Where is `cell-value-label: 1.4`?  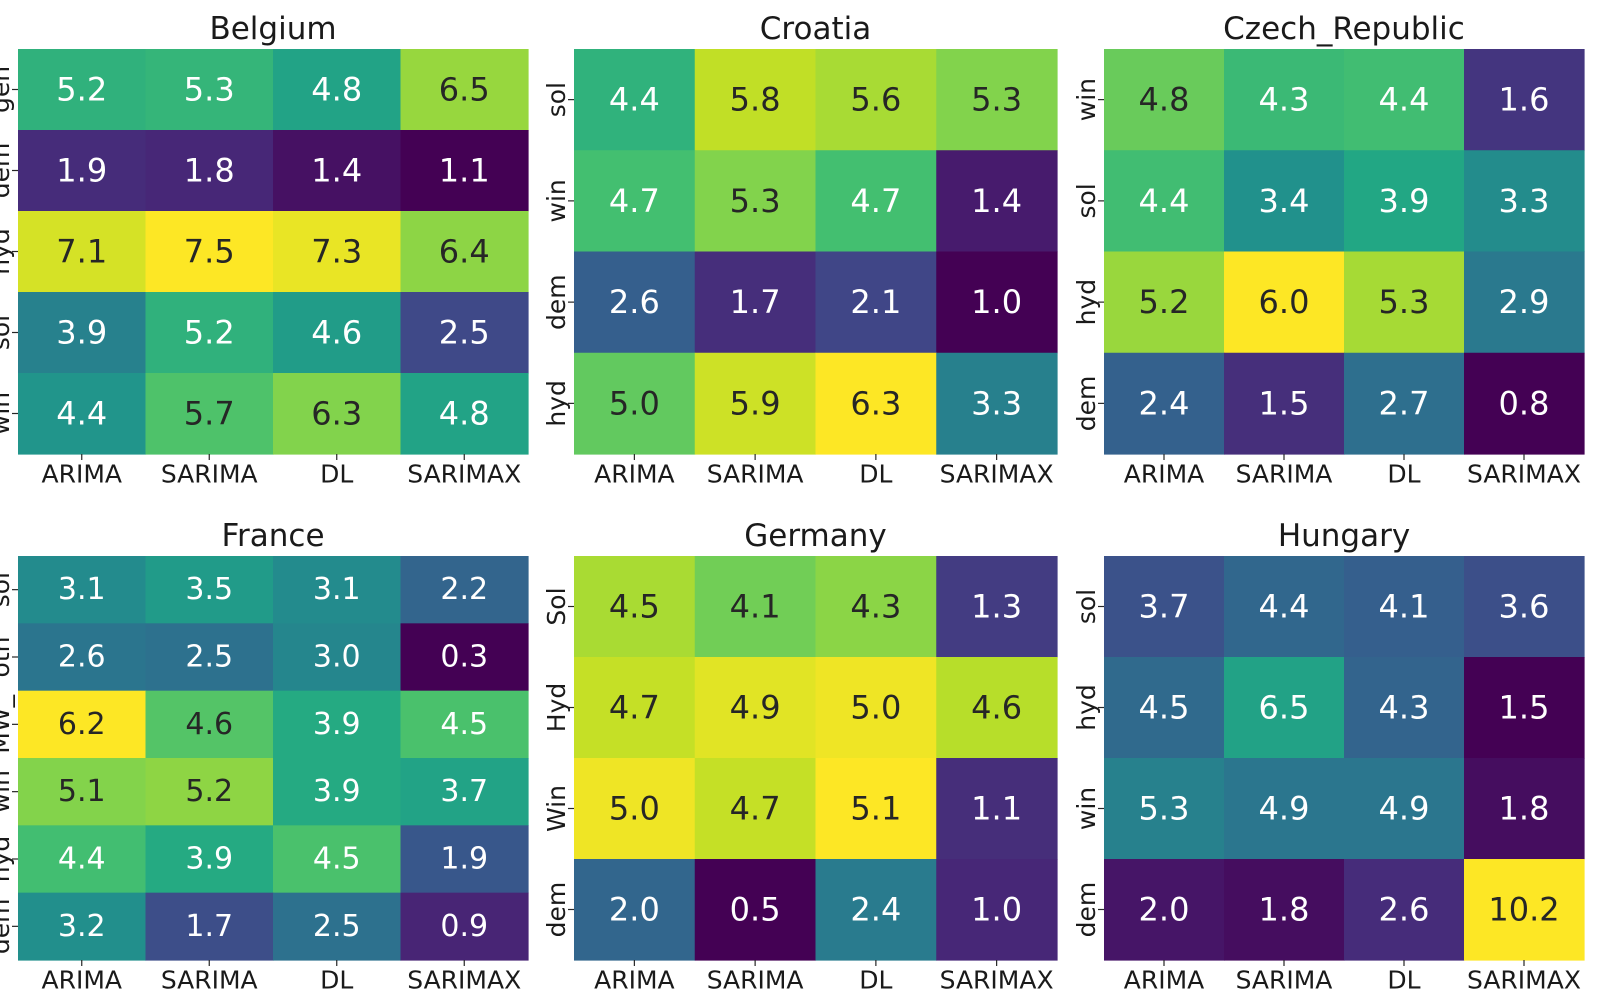
cell-value-label: 1.4 is located at coordinates (336, 171).